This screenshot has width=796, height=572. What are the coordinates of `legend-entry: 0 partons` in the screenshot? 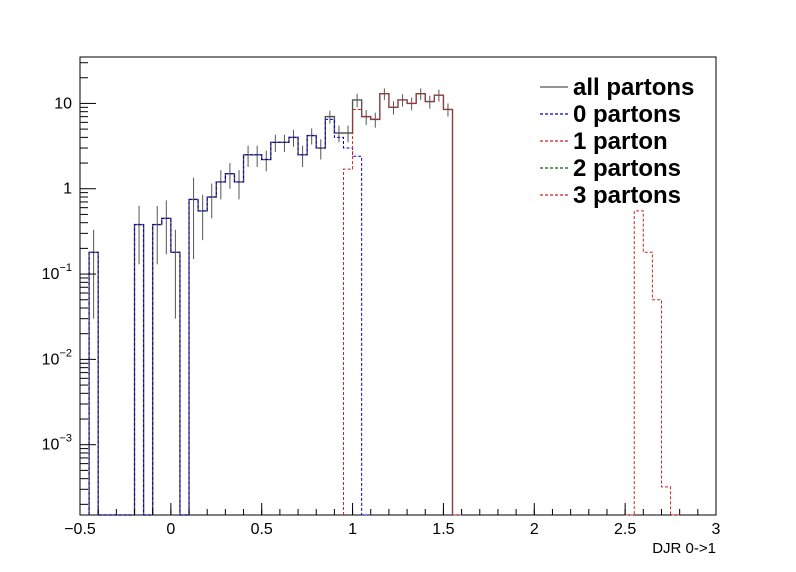 It's located at (610, 114).